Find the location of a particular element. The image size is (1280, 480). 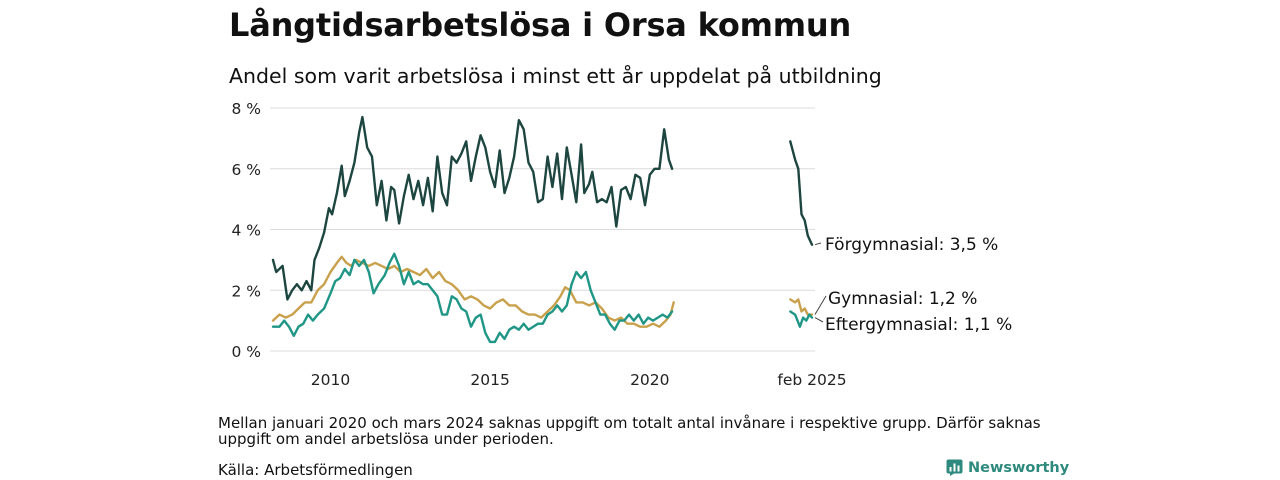

x-tick-label: feb 2025 is located at coordinates (811, 380).